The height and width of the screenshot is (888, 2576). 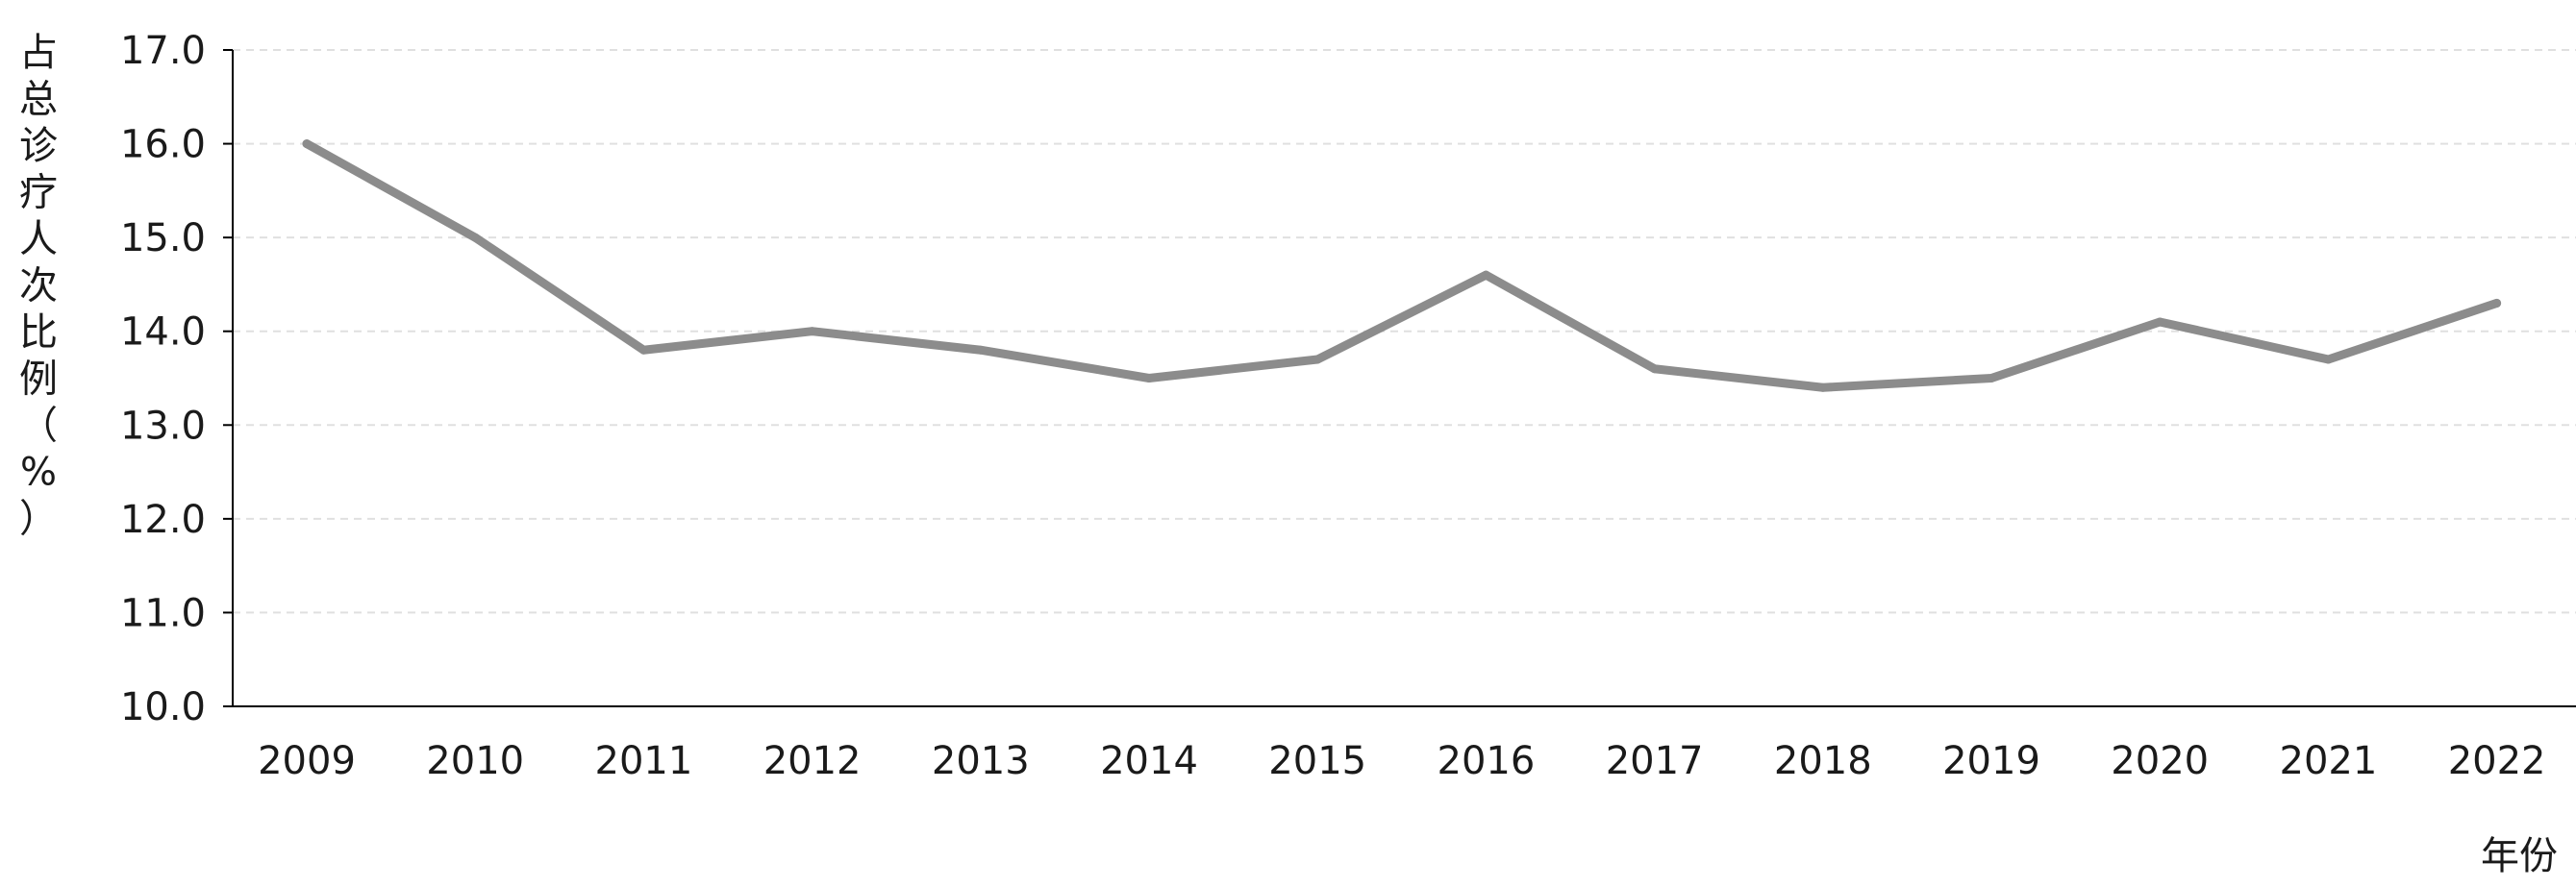 What do you see at coordinates (163, 707) in the screenshot?
I see `y-tick-label: 10.0` at bounding box center [163, 707].